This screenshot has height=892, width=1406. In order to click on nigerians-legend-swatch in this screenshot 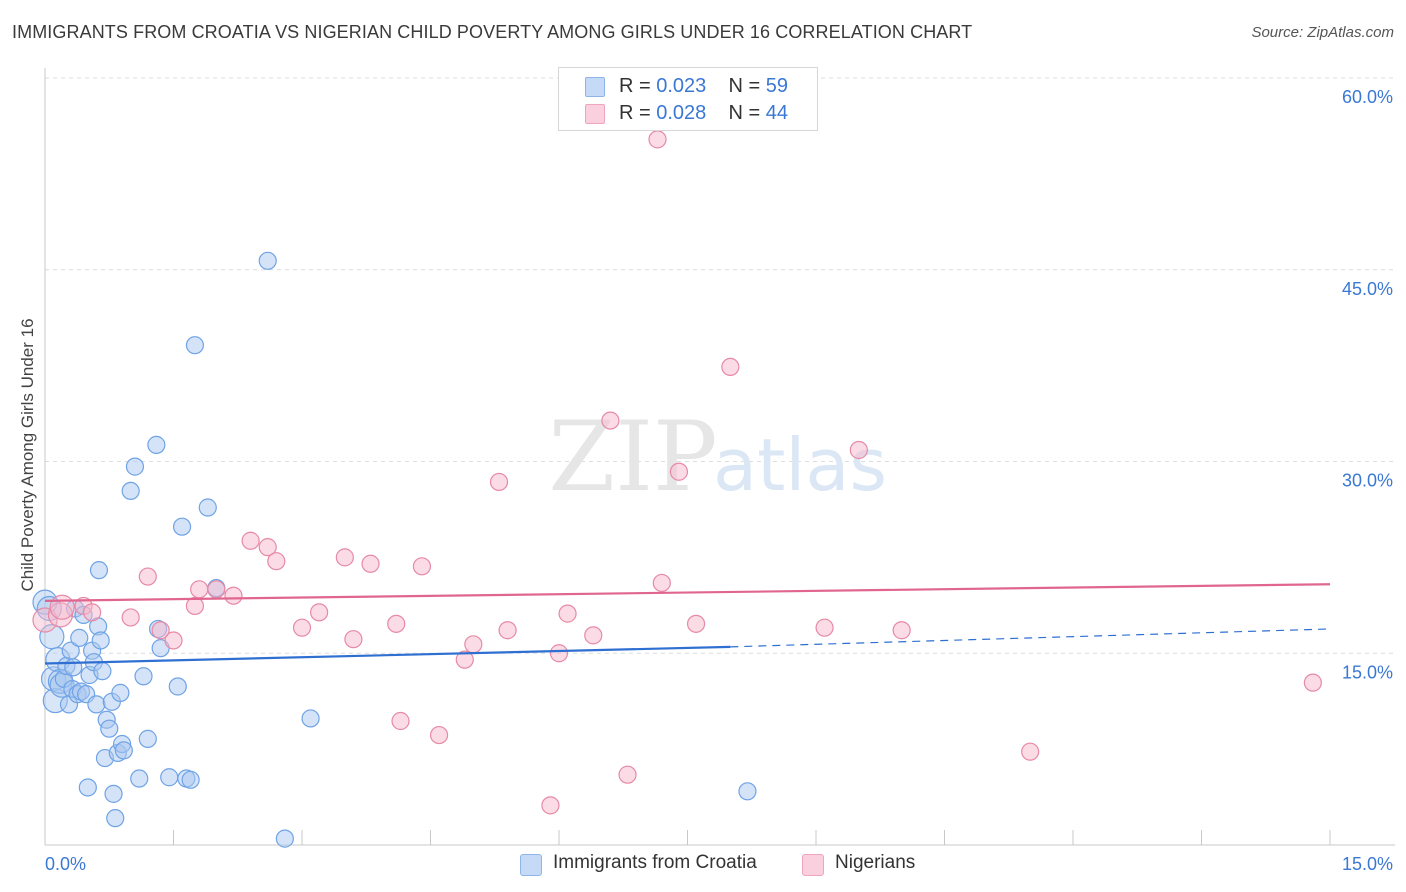, I will do `click(813, 865)`.